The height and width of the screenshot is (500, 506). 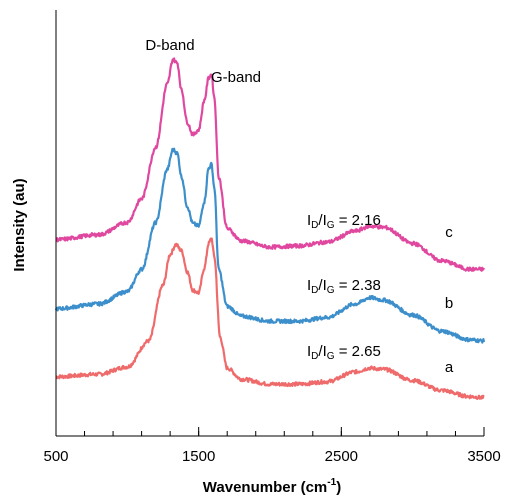 What do you see at coordinates (449, 367) in the screenshot?
I see `curve-label-a: a` at bounding box center [449, 367].